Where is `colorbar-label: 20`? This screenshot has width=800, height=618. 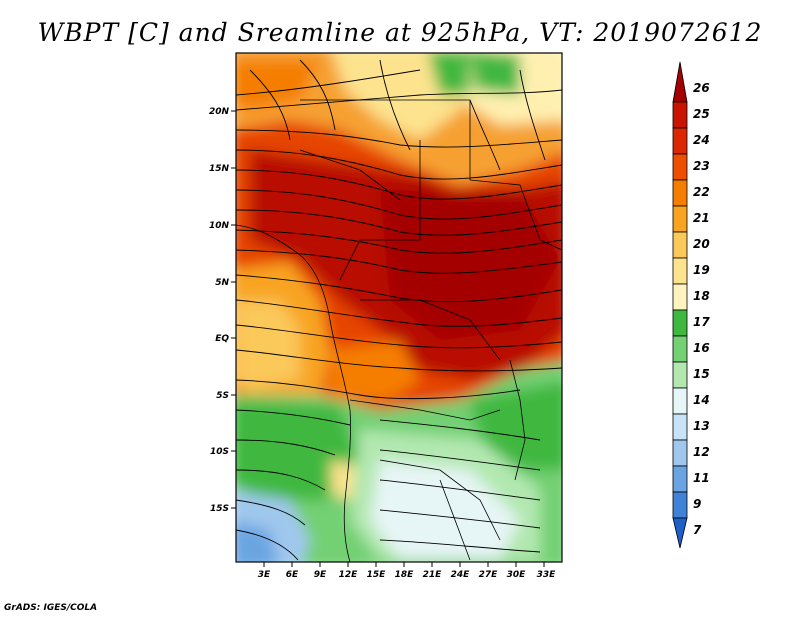
colorbar-label: 20 is located at coordinates (701, 244).